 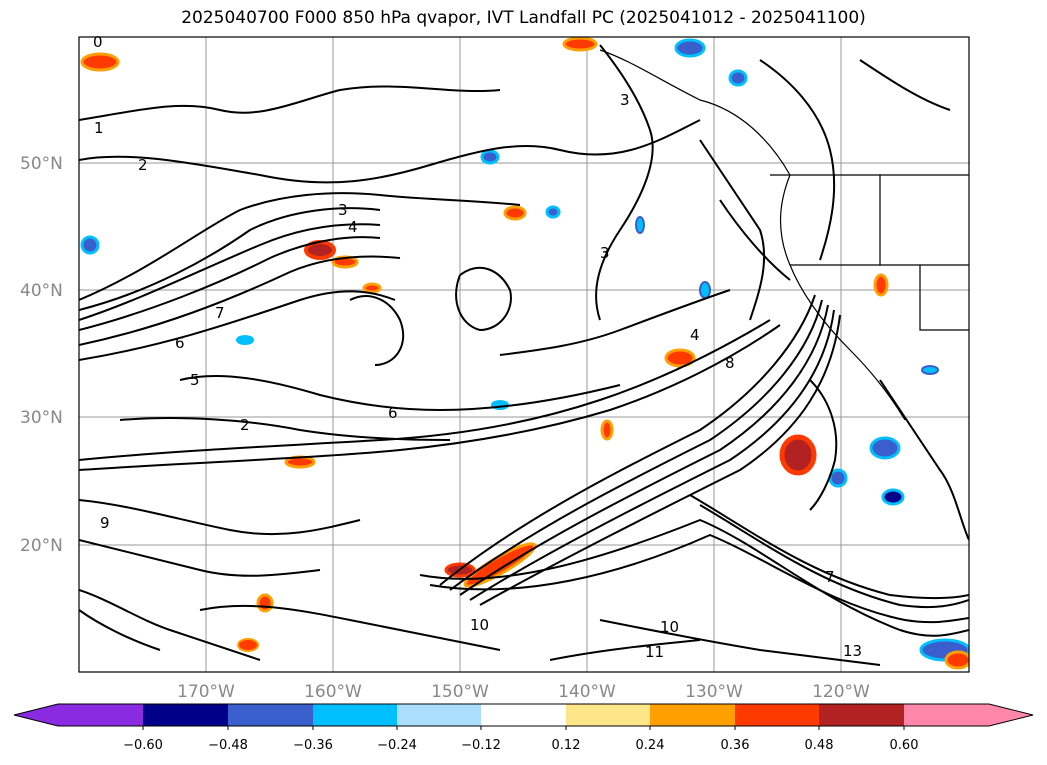 I want to click on colorbar-tick-label: 0.60, so click(x=904, y=745).